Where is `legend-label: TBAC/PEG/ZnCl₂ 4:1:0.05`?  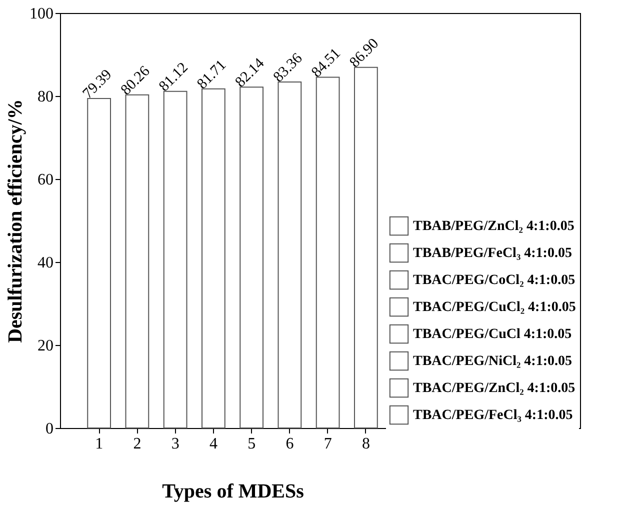 legend-label: TBAC/PEG/ZnCl₂ 4:1:0.05 is located at coordinates (494, 388).